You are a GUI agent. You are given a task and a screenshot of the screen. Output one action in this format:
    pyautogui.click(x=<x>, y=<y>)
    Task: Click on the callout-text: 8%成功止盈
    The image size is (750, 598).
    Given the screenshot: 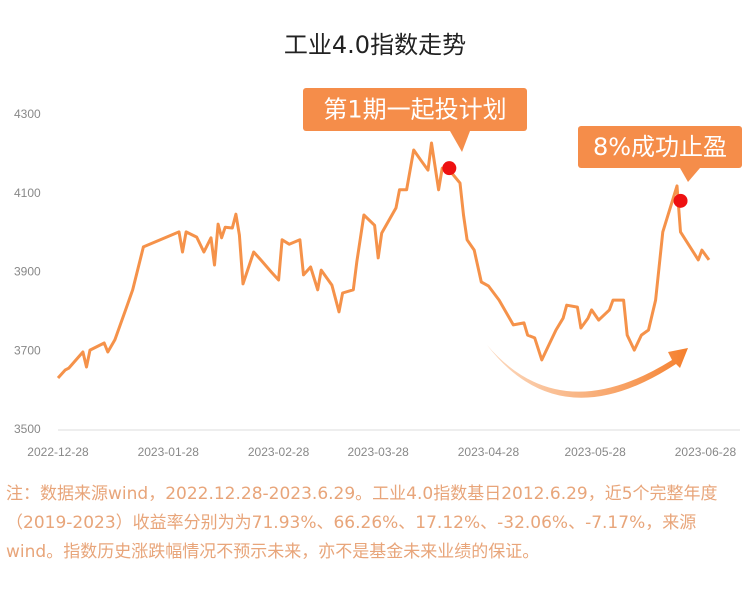 What is the action you would take?
    pyautogui.click(x=660, y=147)
    